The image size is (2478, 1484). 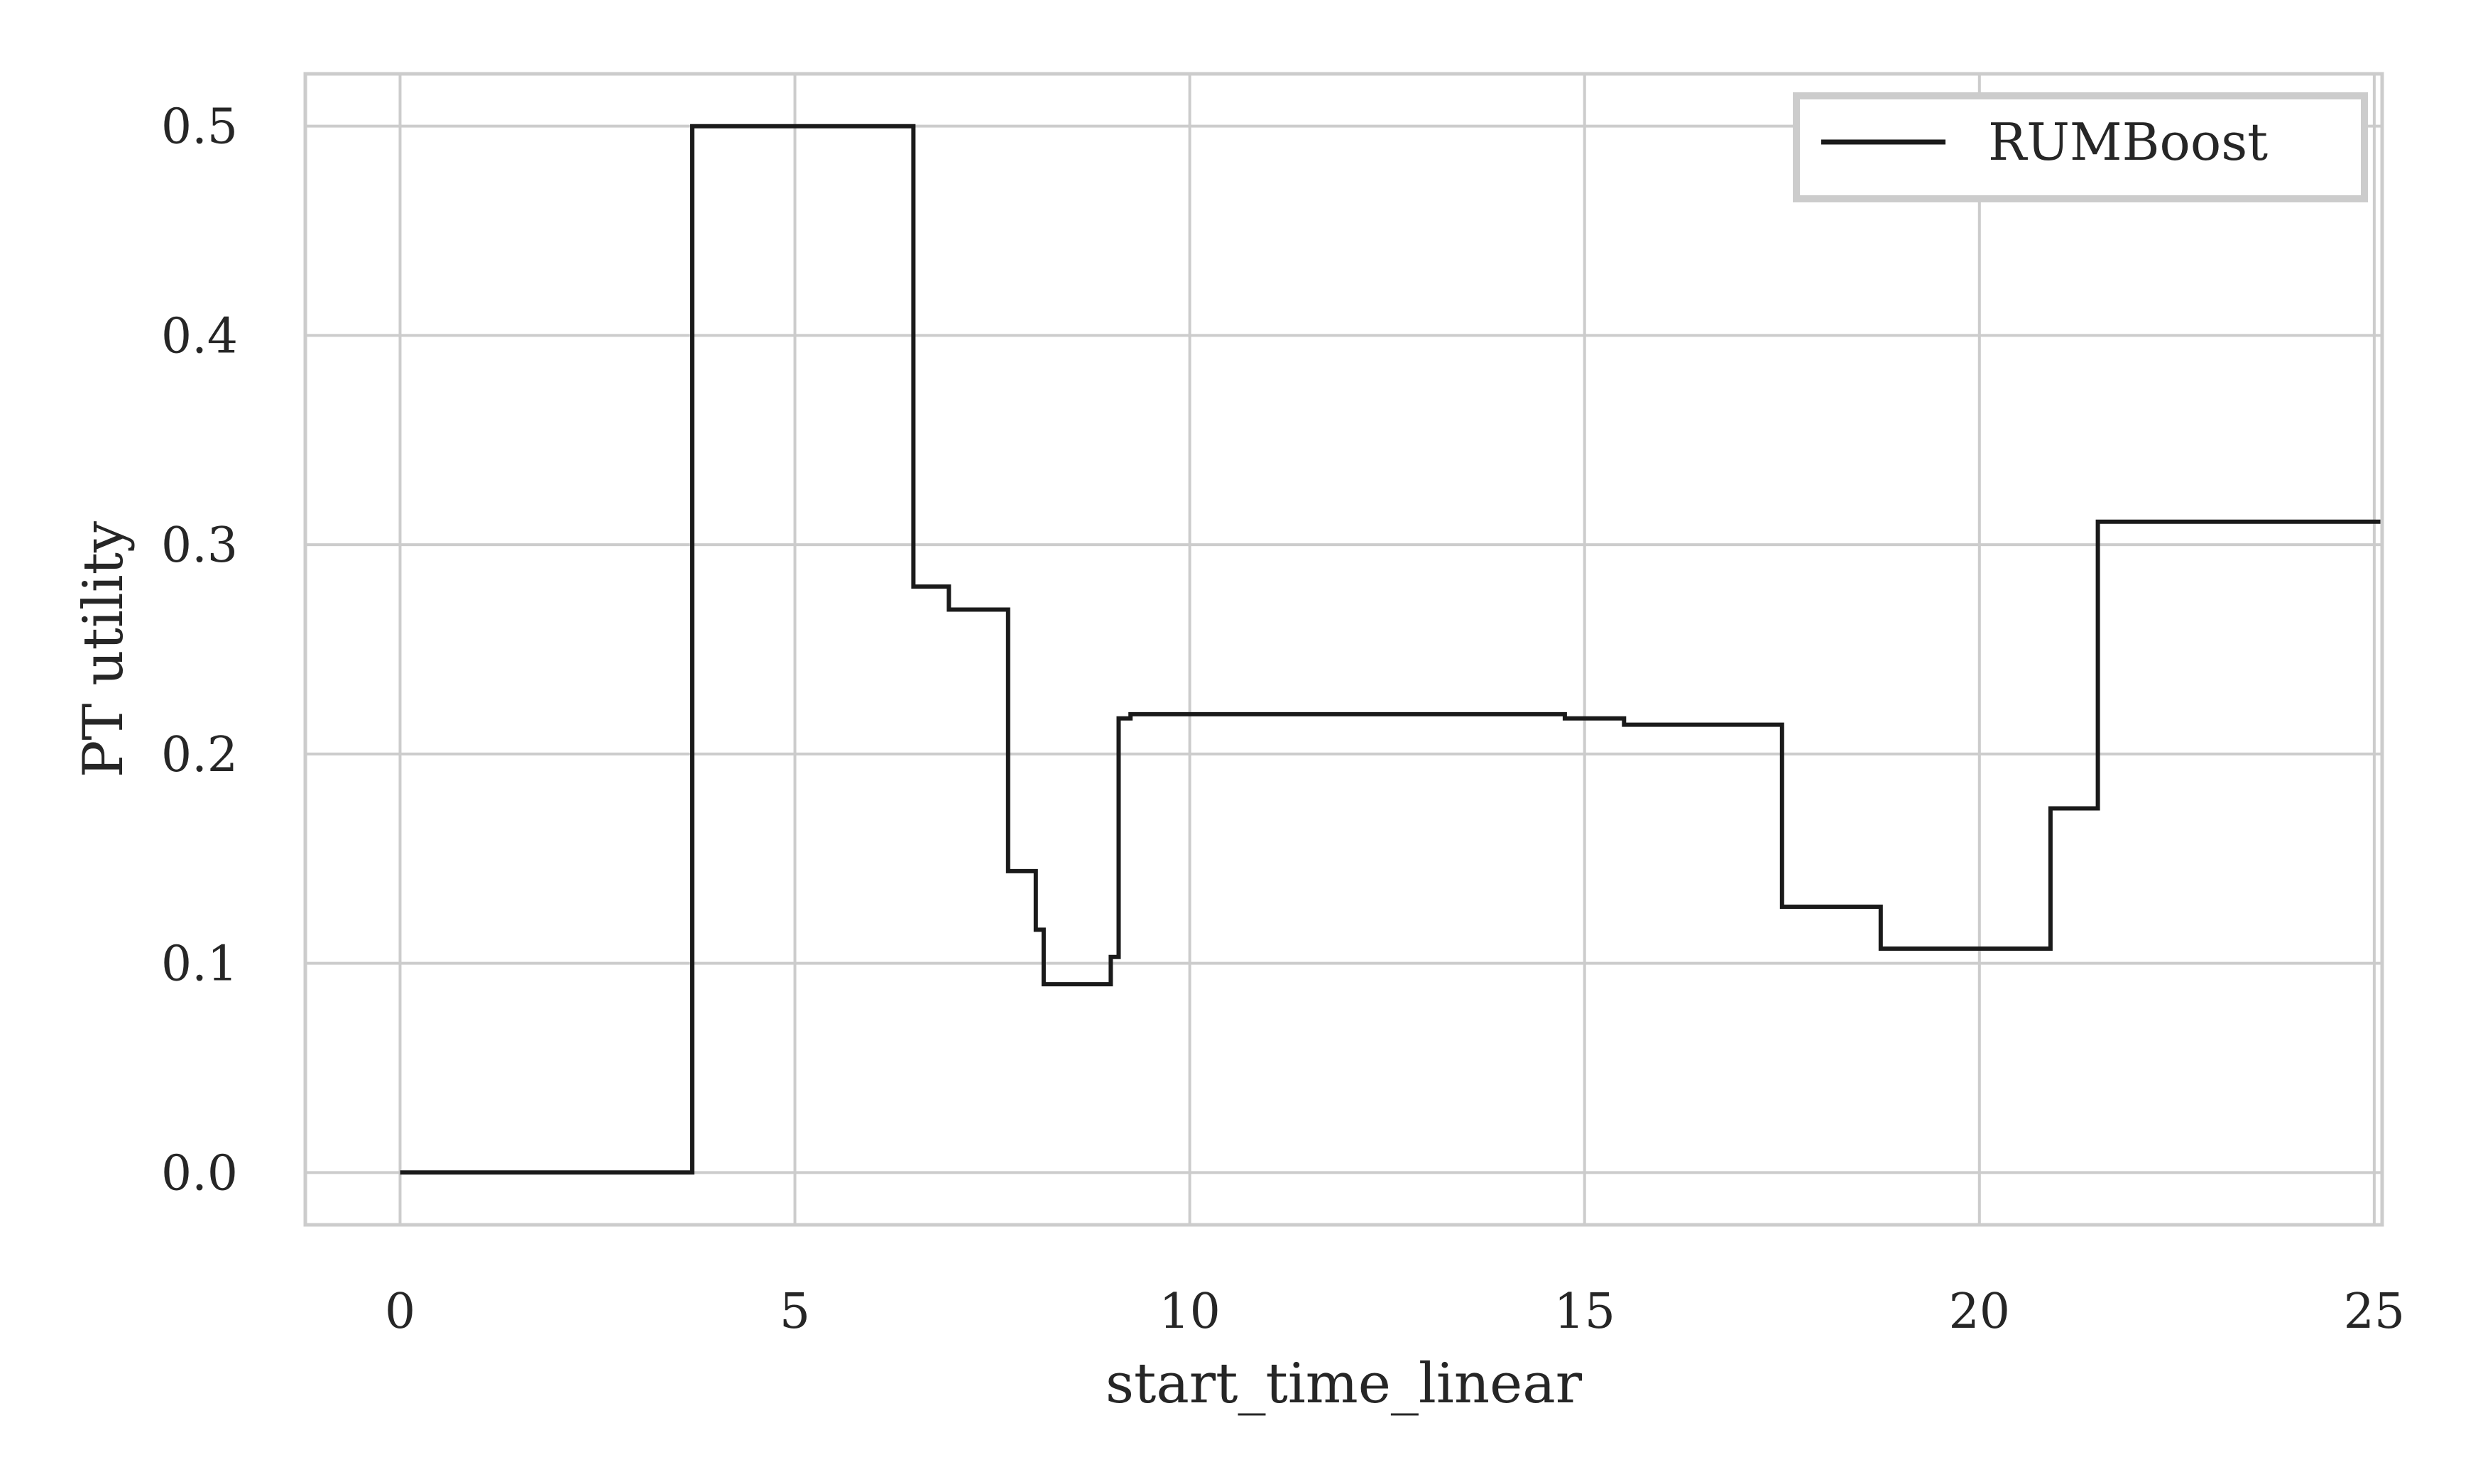 What do you see at coordinates (104, 649) in the screenshot?
I see `y-axis-label: PT utility` at bounding box center [104, 649].